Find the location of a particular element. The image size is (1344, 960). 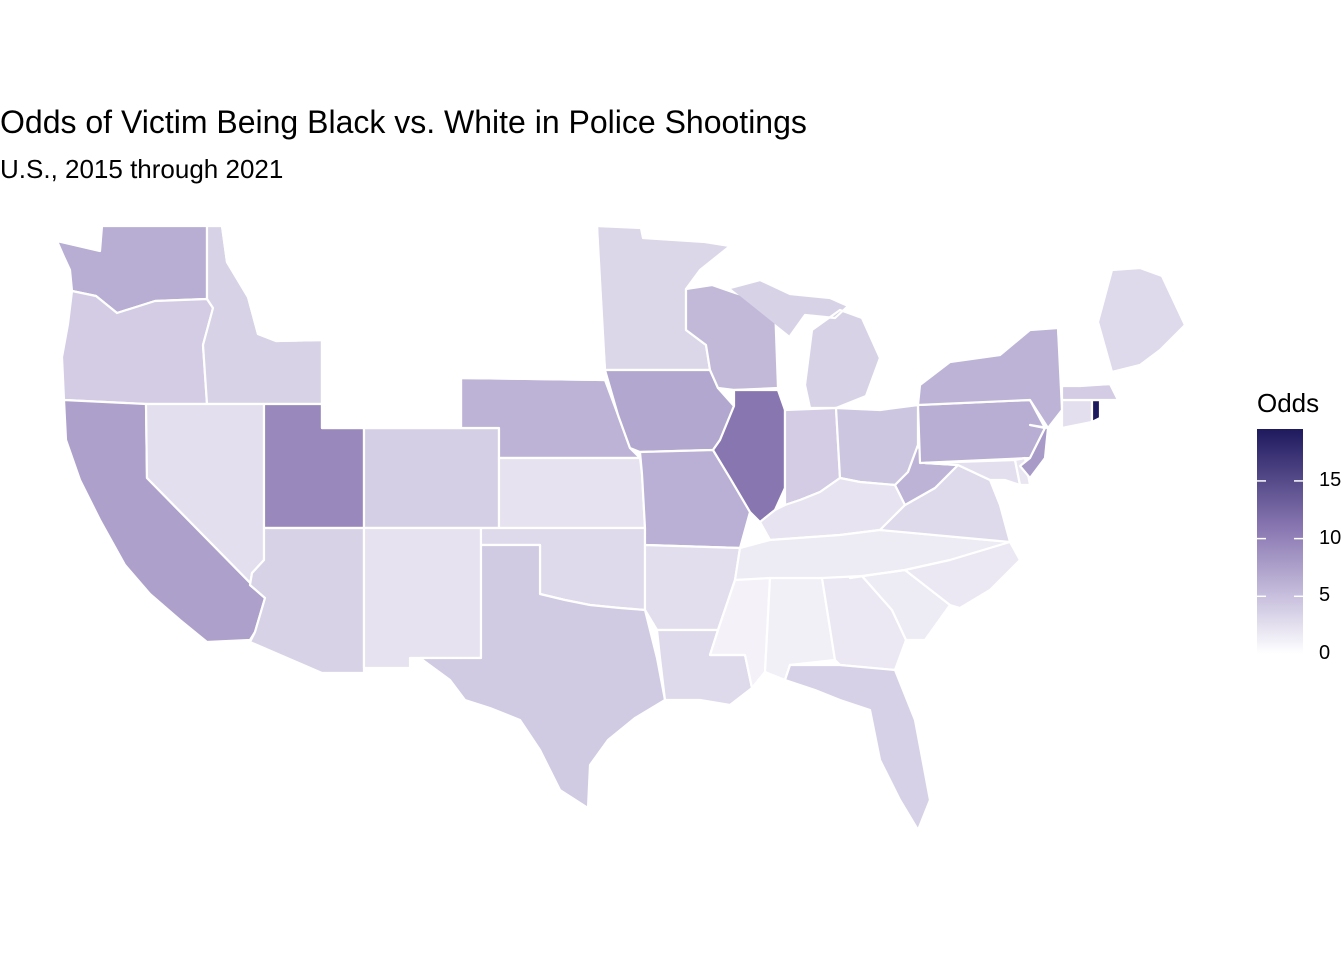

legend-title: Odds is located at coordinates (1288, 403).